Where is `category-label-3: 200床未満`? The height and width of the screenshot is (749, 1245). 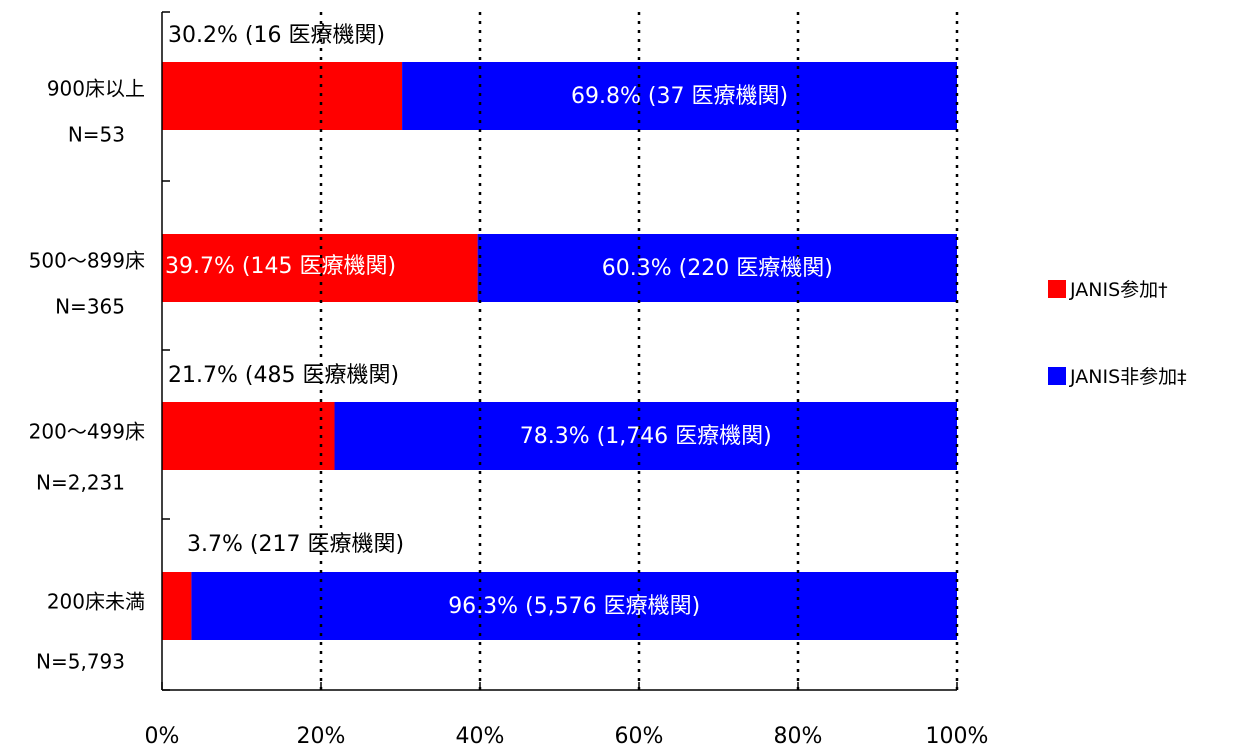 category-label-3: 200床未満 is located at coordinates (96, 602).